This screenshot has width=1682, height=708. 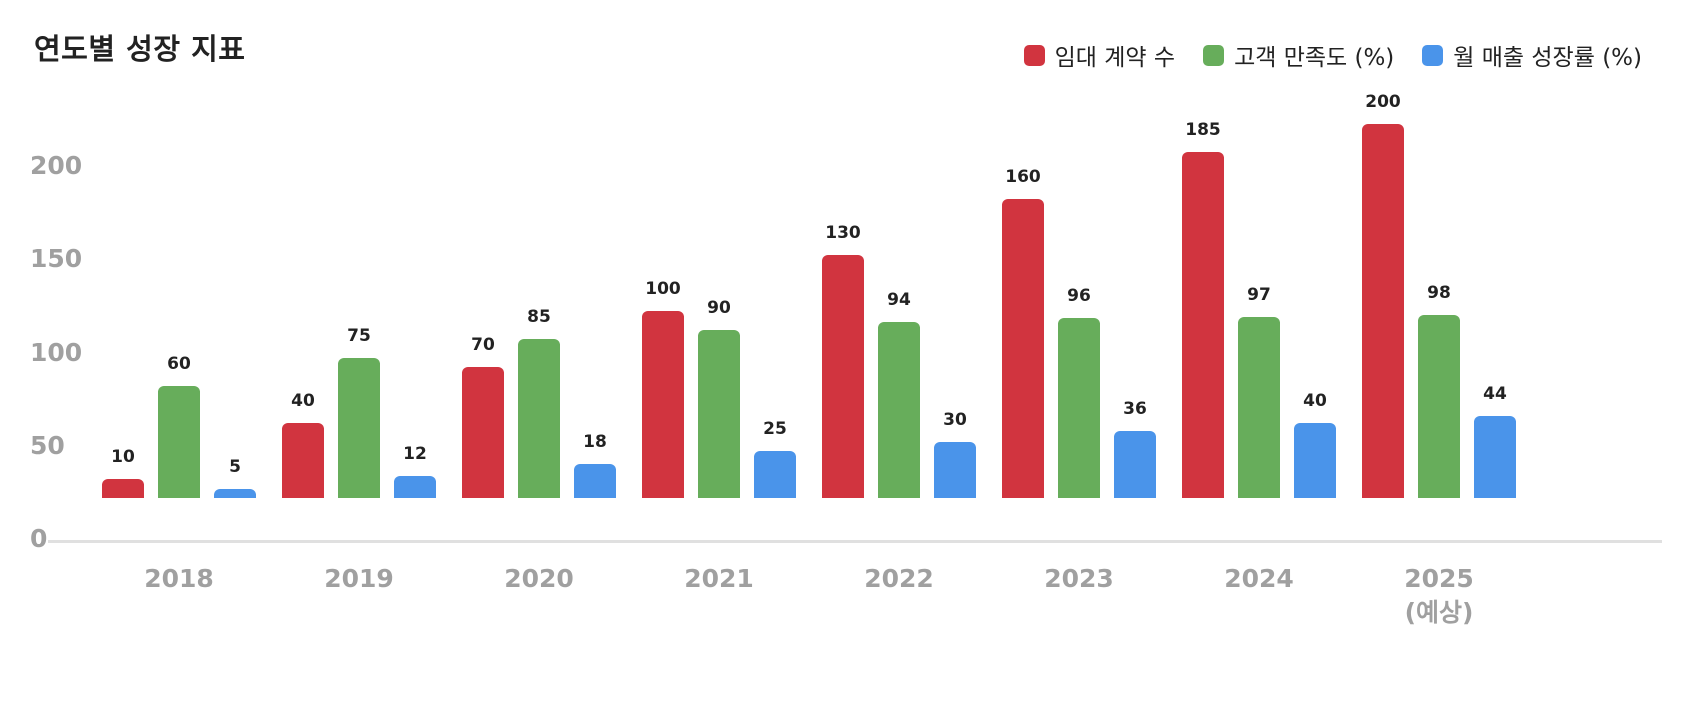 I want to click on bar-value-label: 75, so click(x=359, y=336).